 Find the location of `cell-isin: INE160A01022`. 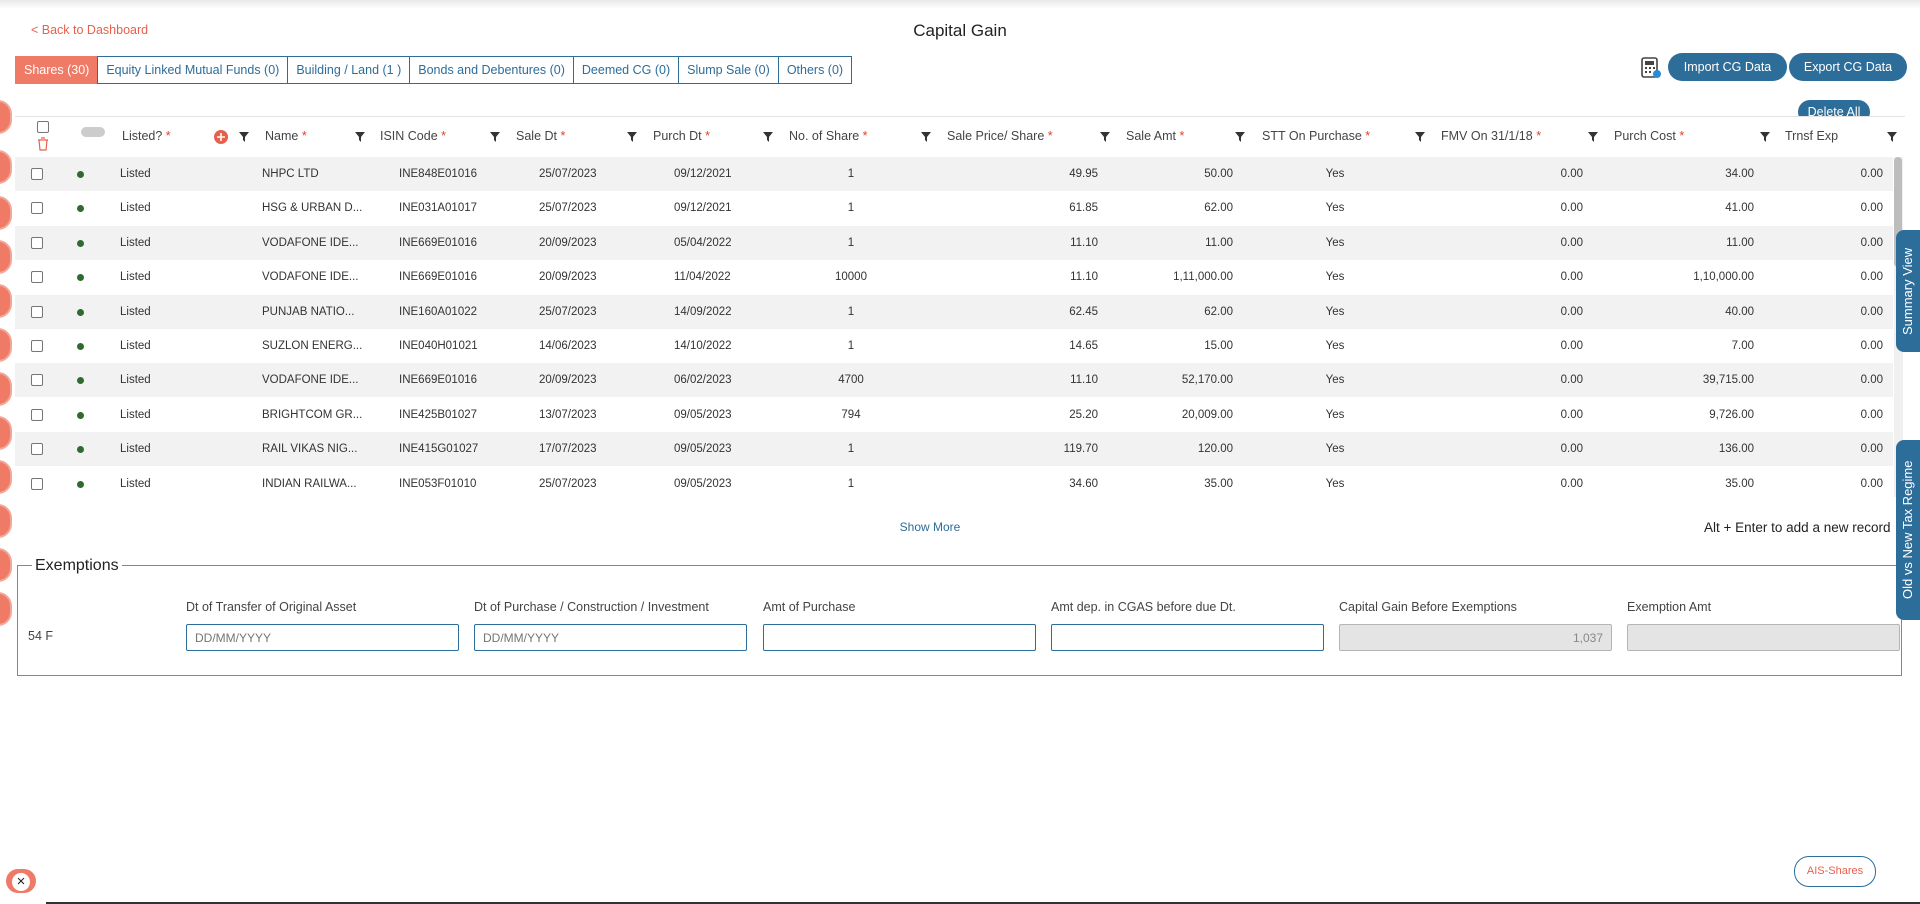

cell-isin: INE160A01022 is located at coordinates (438, 311).